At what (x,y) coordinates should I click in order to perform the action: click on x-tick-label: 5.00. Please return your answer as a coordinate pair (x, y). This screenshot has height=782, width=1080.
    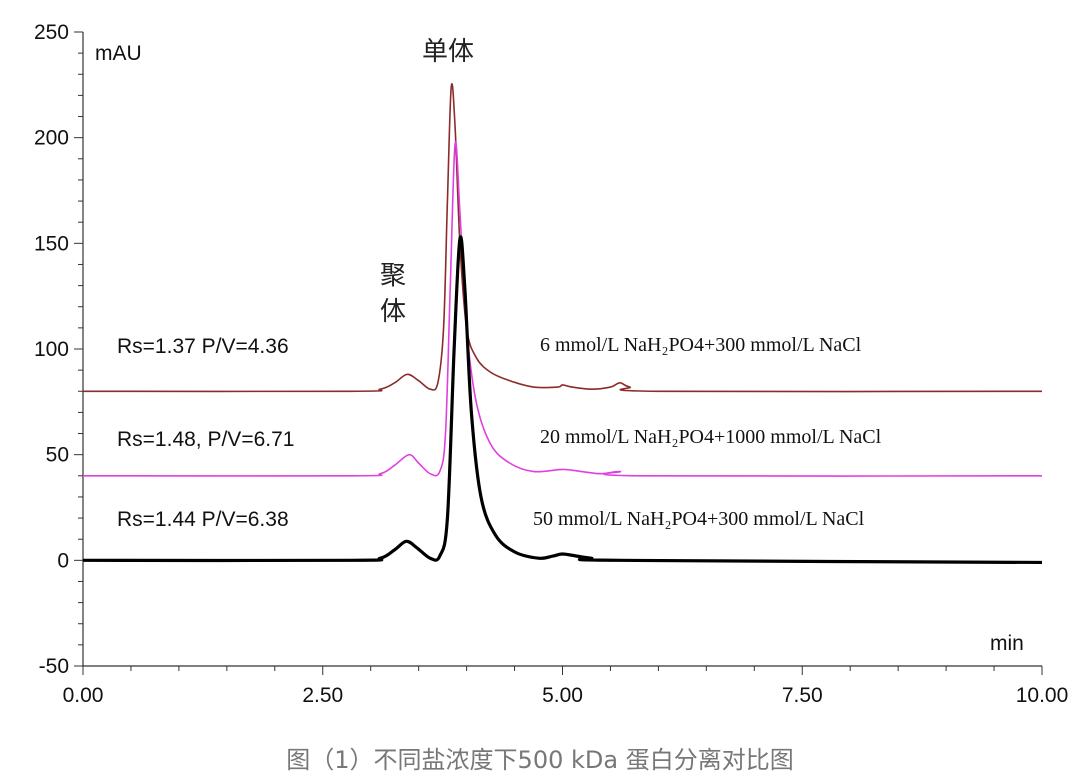
    Looking at the image, I should click on (562, 695).